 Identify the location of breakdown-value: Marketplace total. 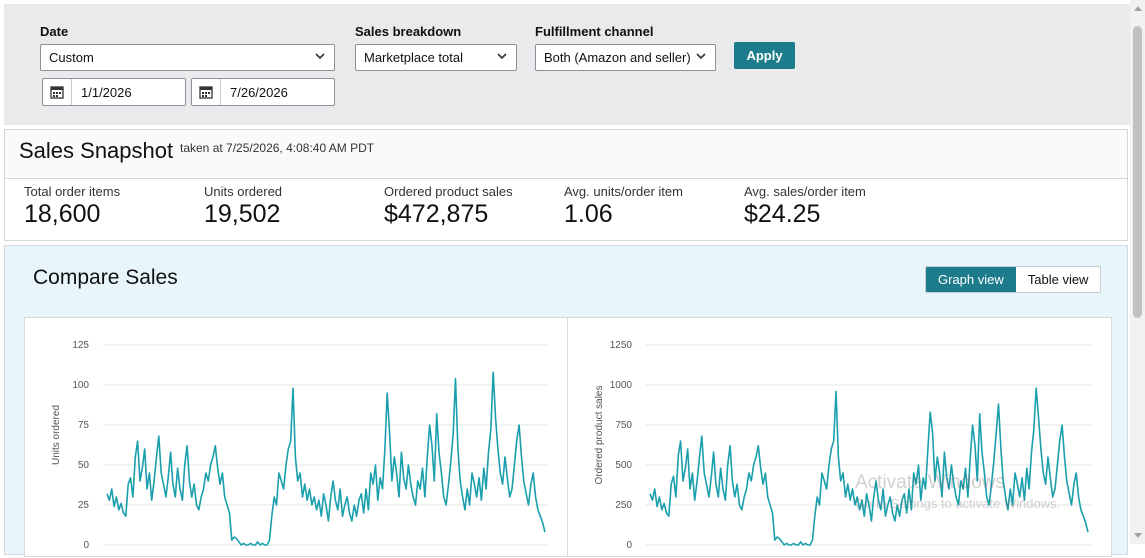
(413, 57).